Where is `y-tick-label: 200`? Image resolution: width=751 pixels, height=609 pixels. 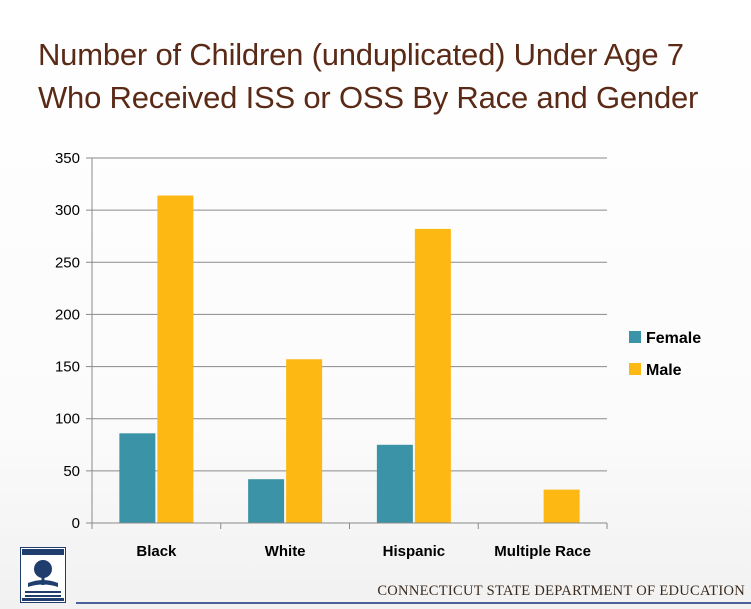 y-tick-label: 200 is located at coordinates (67, 314).